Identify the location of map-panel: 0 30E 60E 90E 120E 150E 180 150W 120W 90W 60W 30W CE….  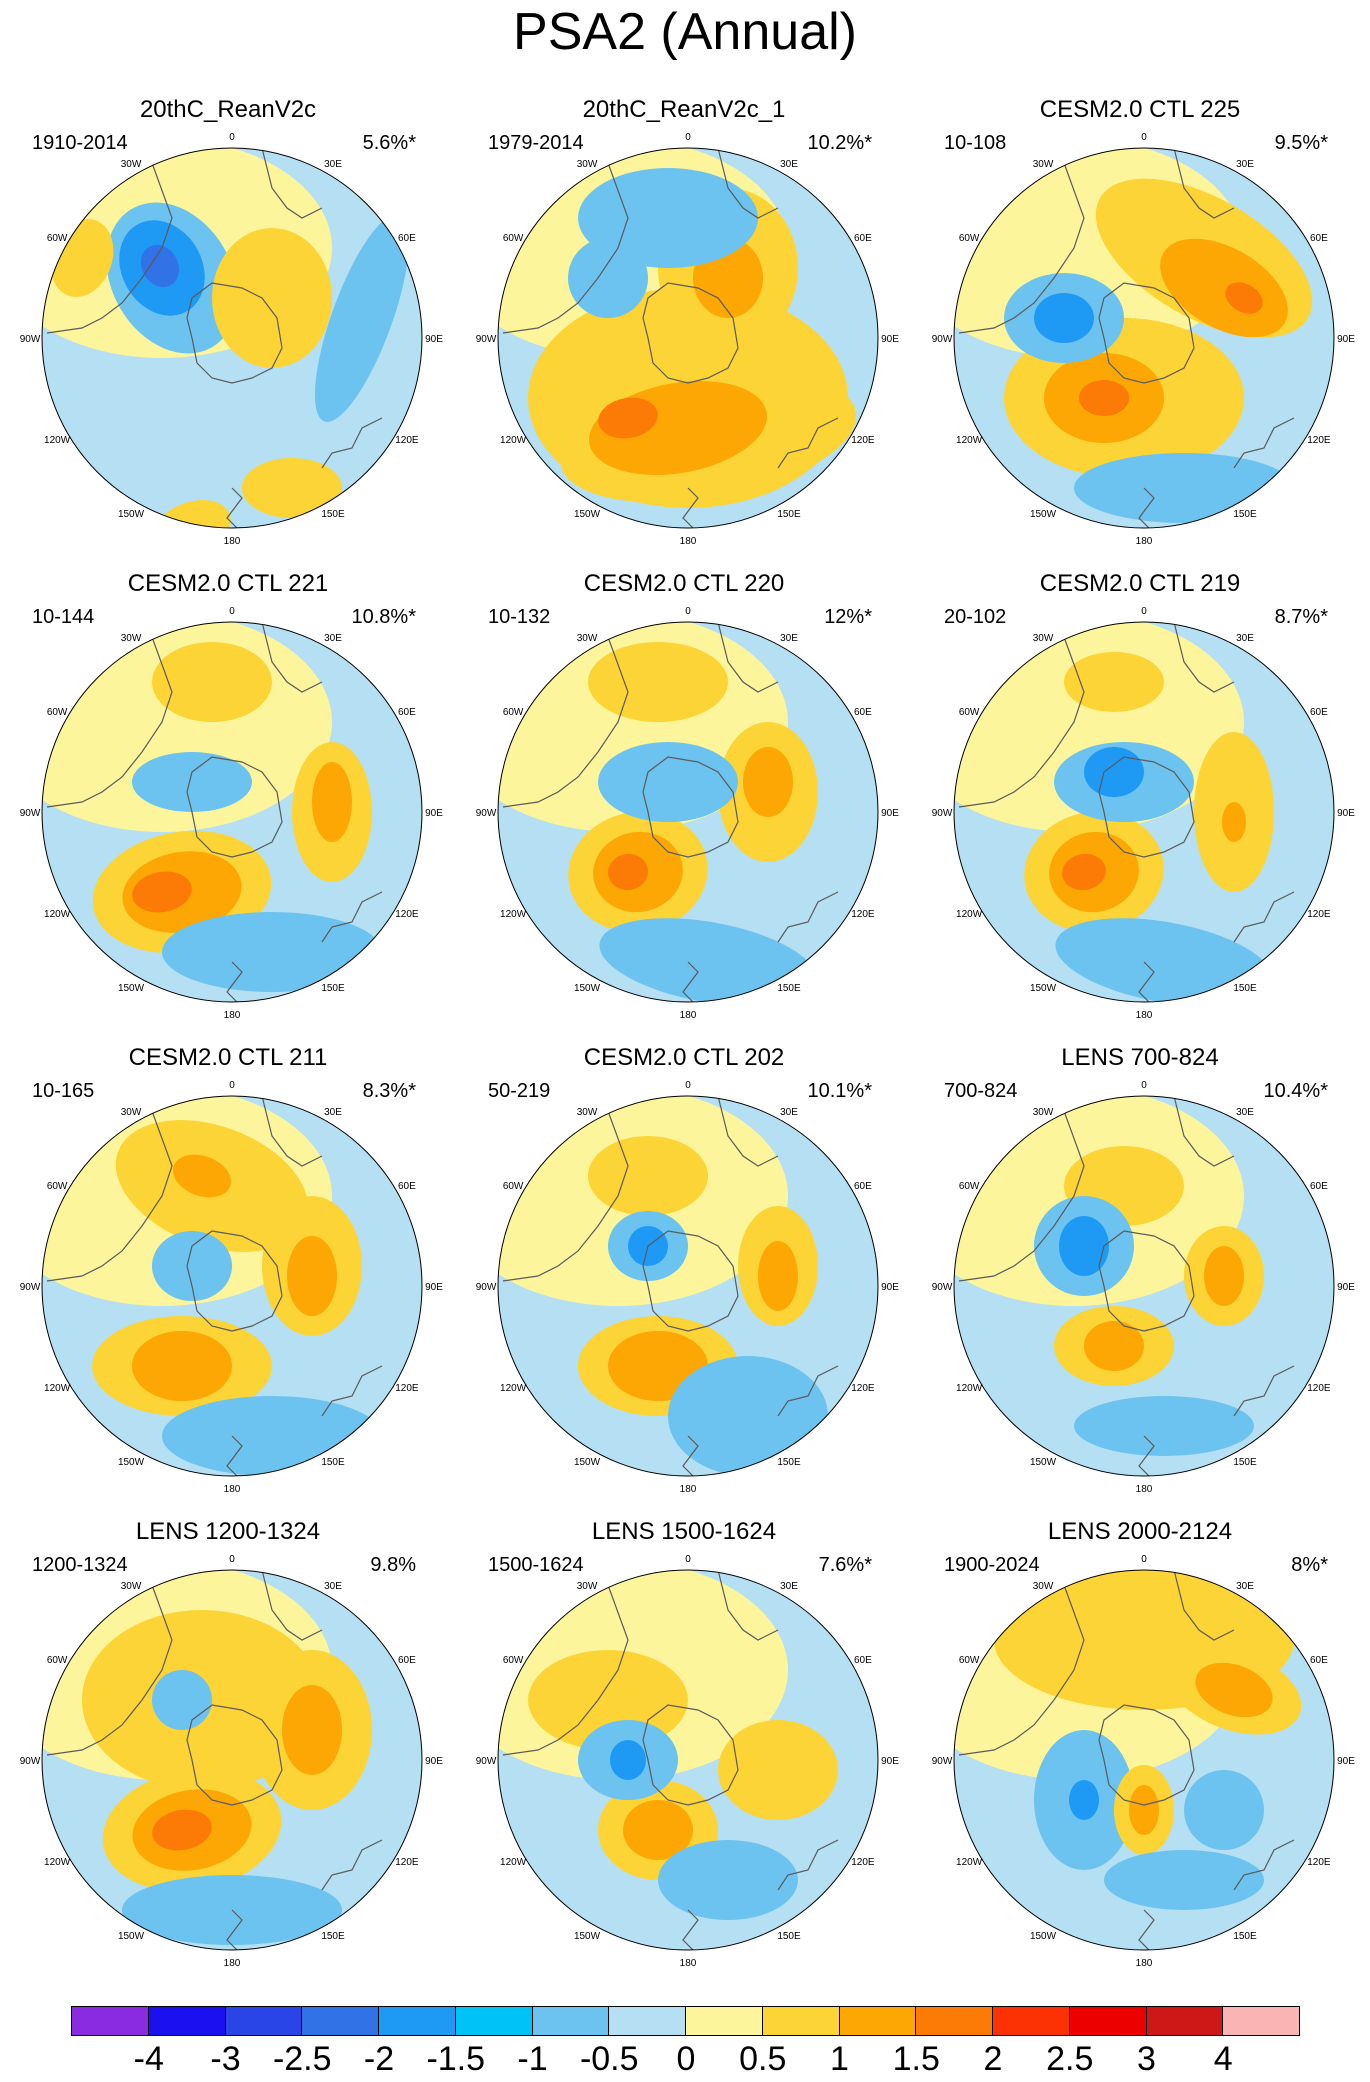
(228, 807).